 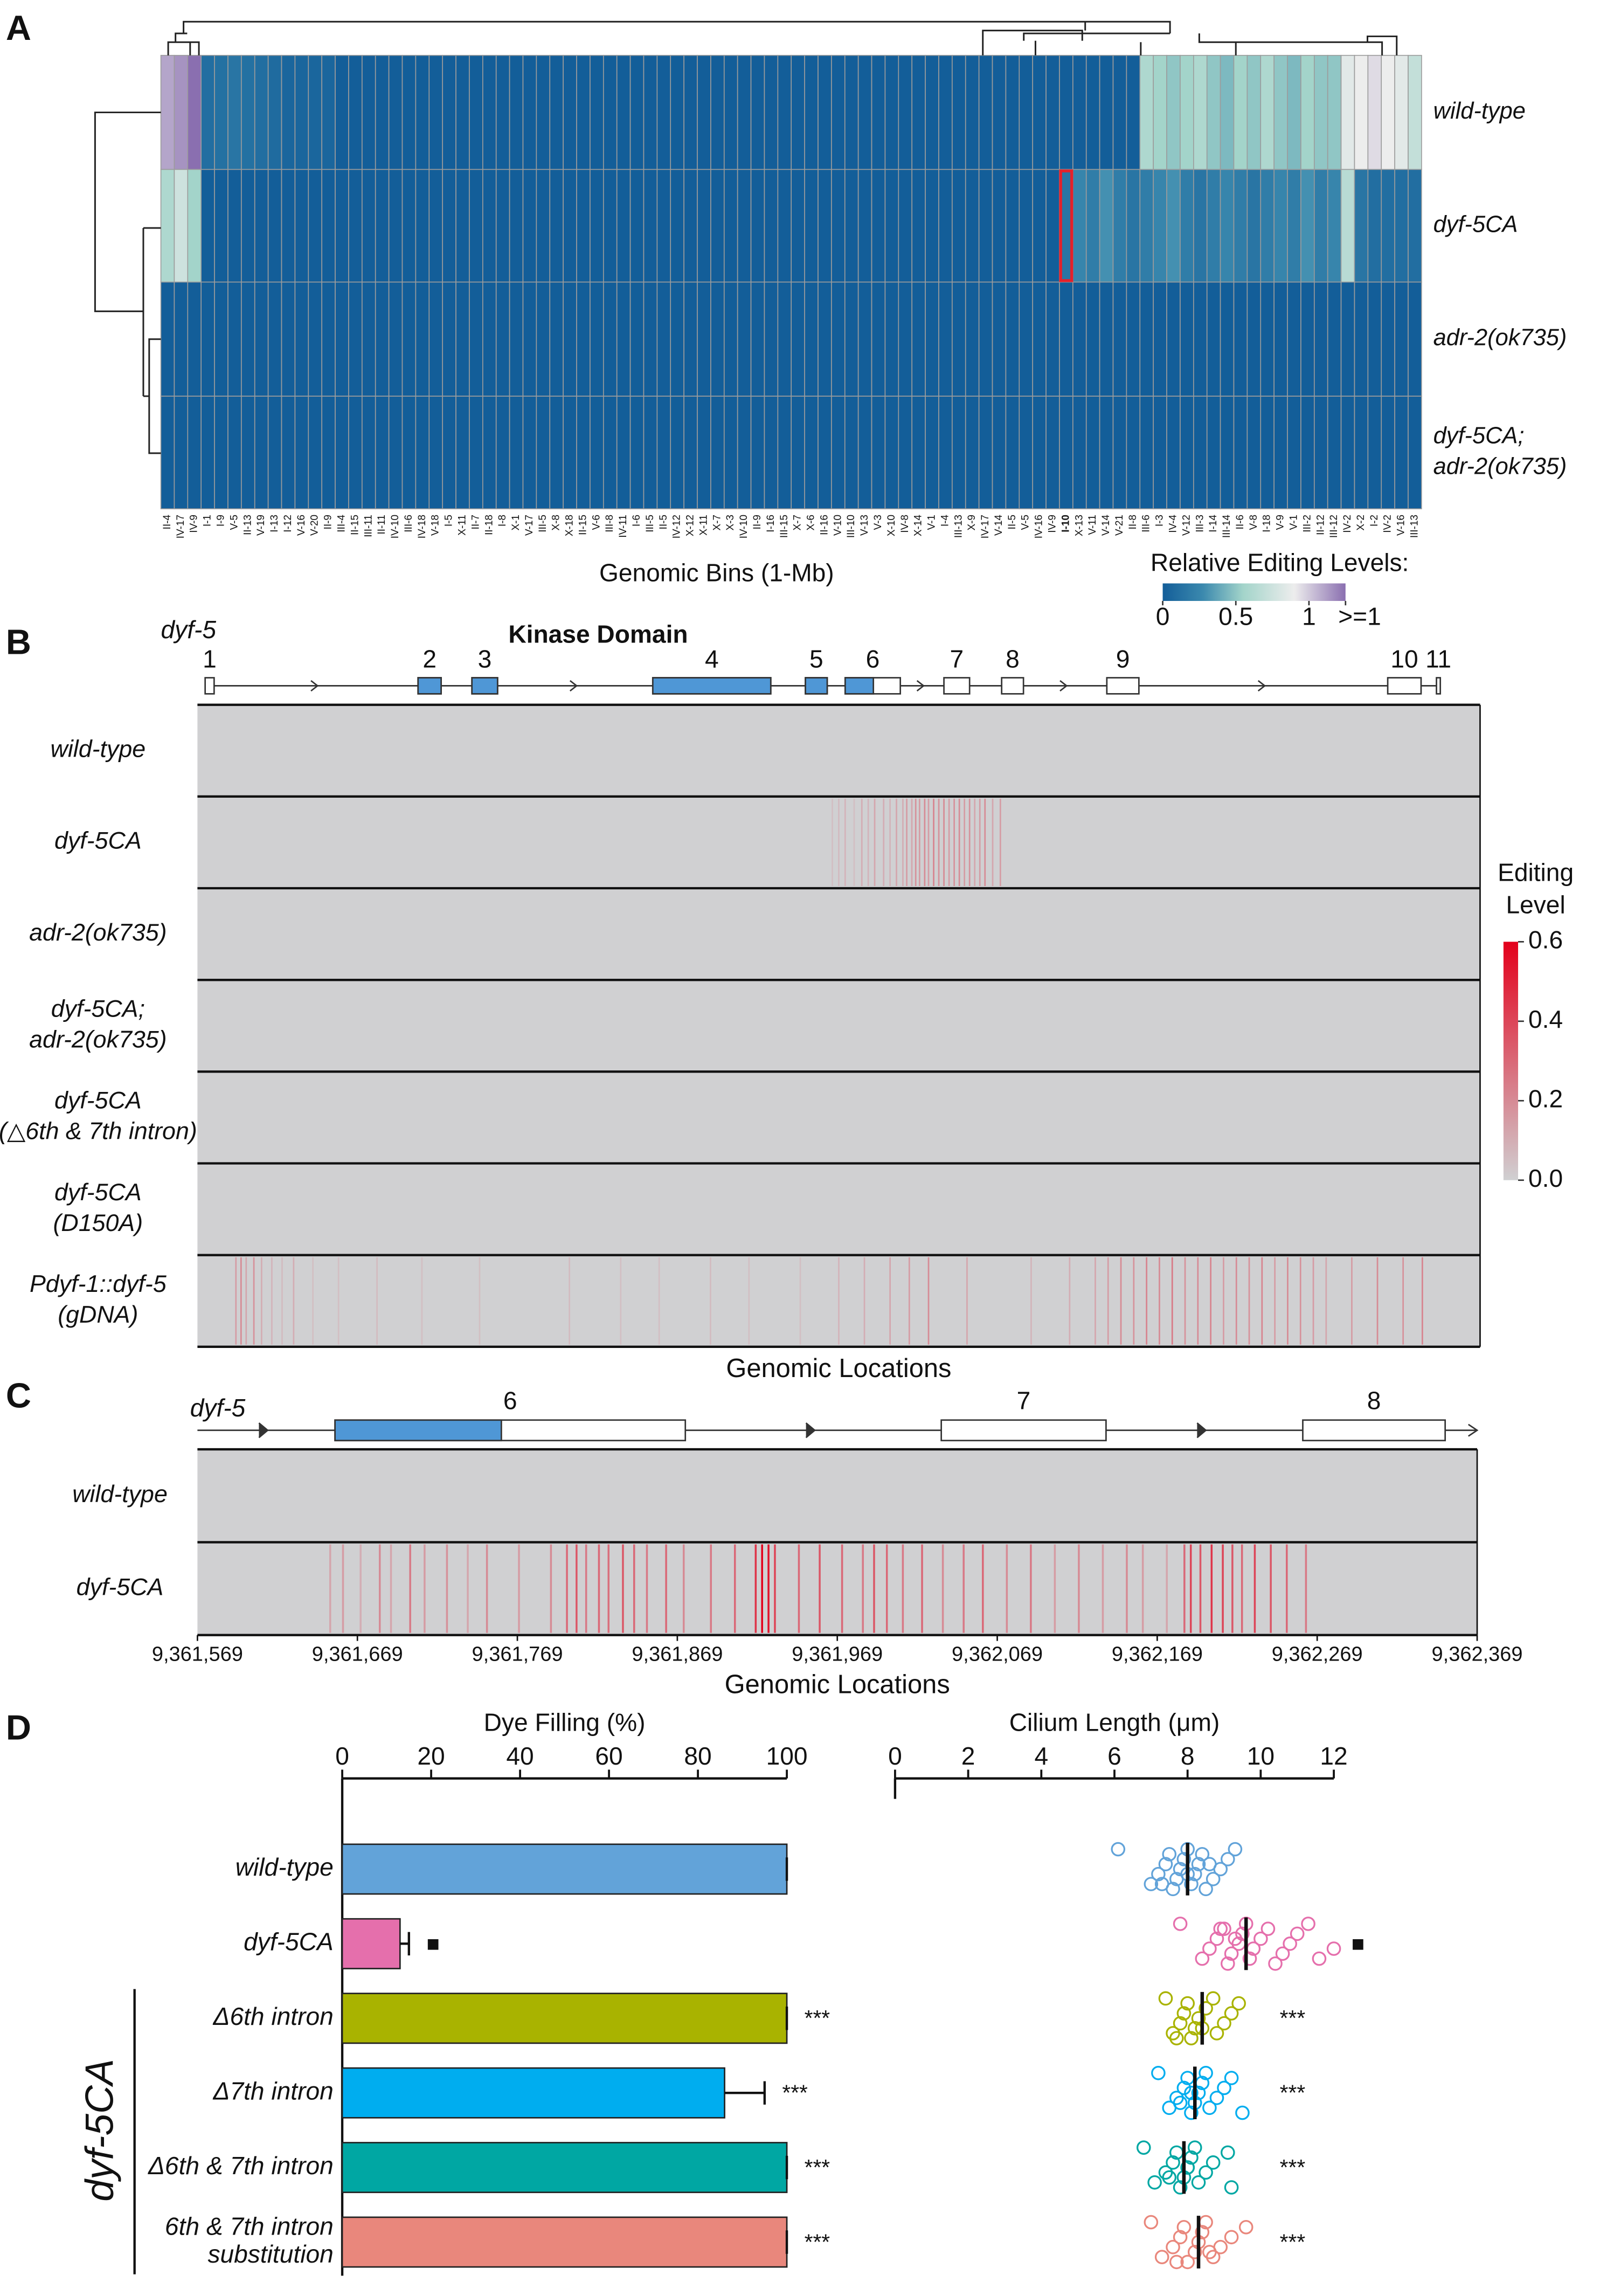 What do you see at coordinates (787, 1756) in the screenshot?
I see `x-tick-label: 100` at bounding box center [787, 1756].